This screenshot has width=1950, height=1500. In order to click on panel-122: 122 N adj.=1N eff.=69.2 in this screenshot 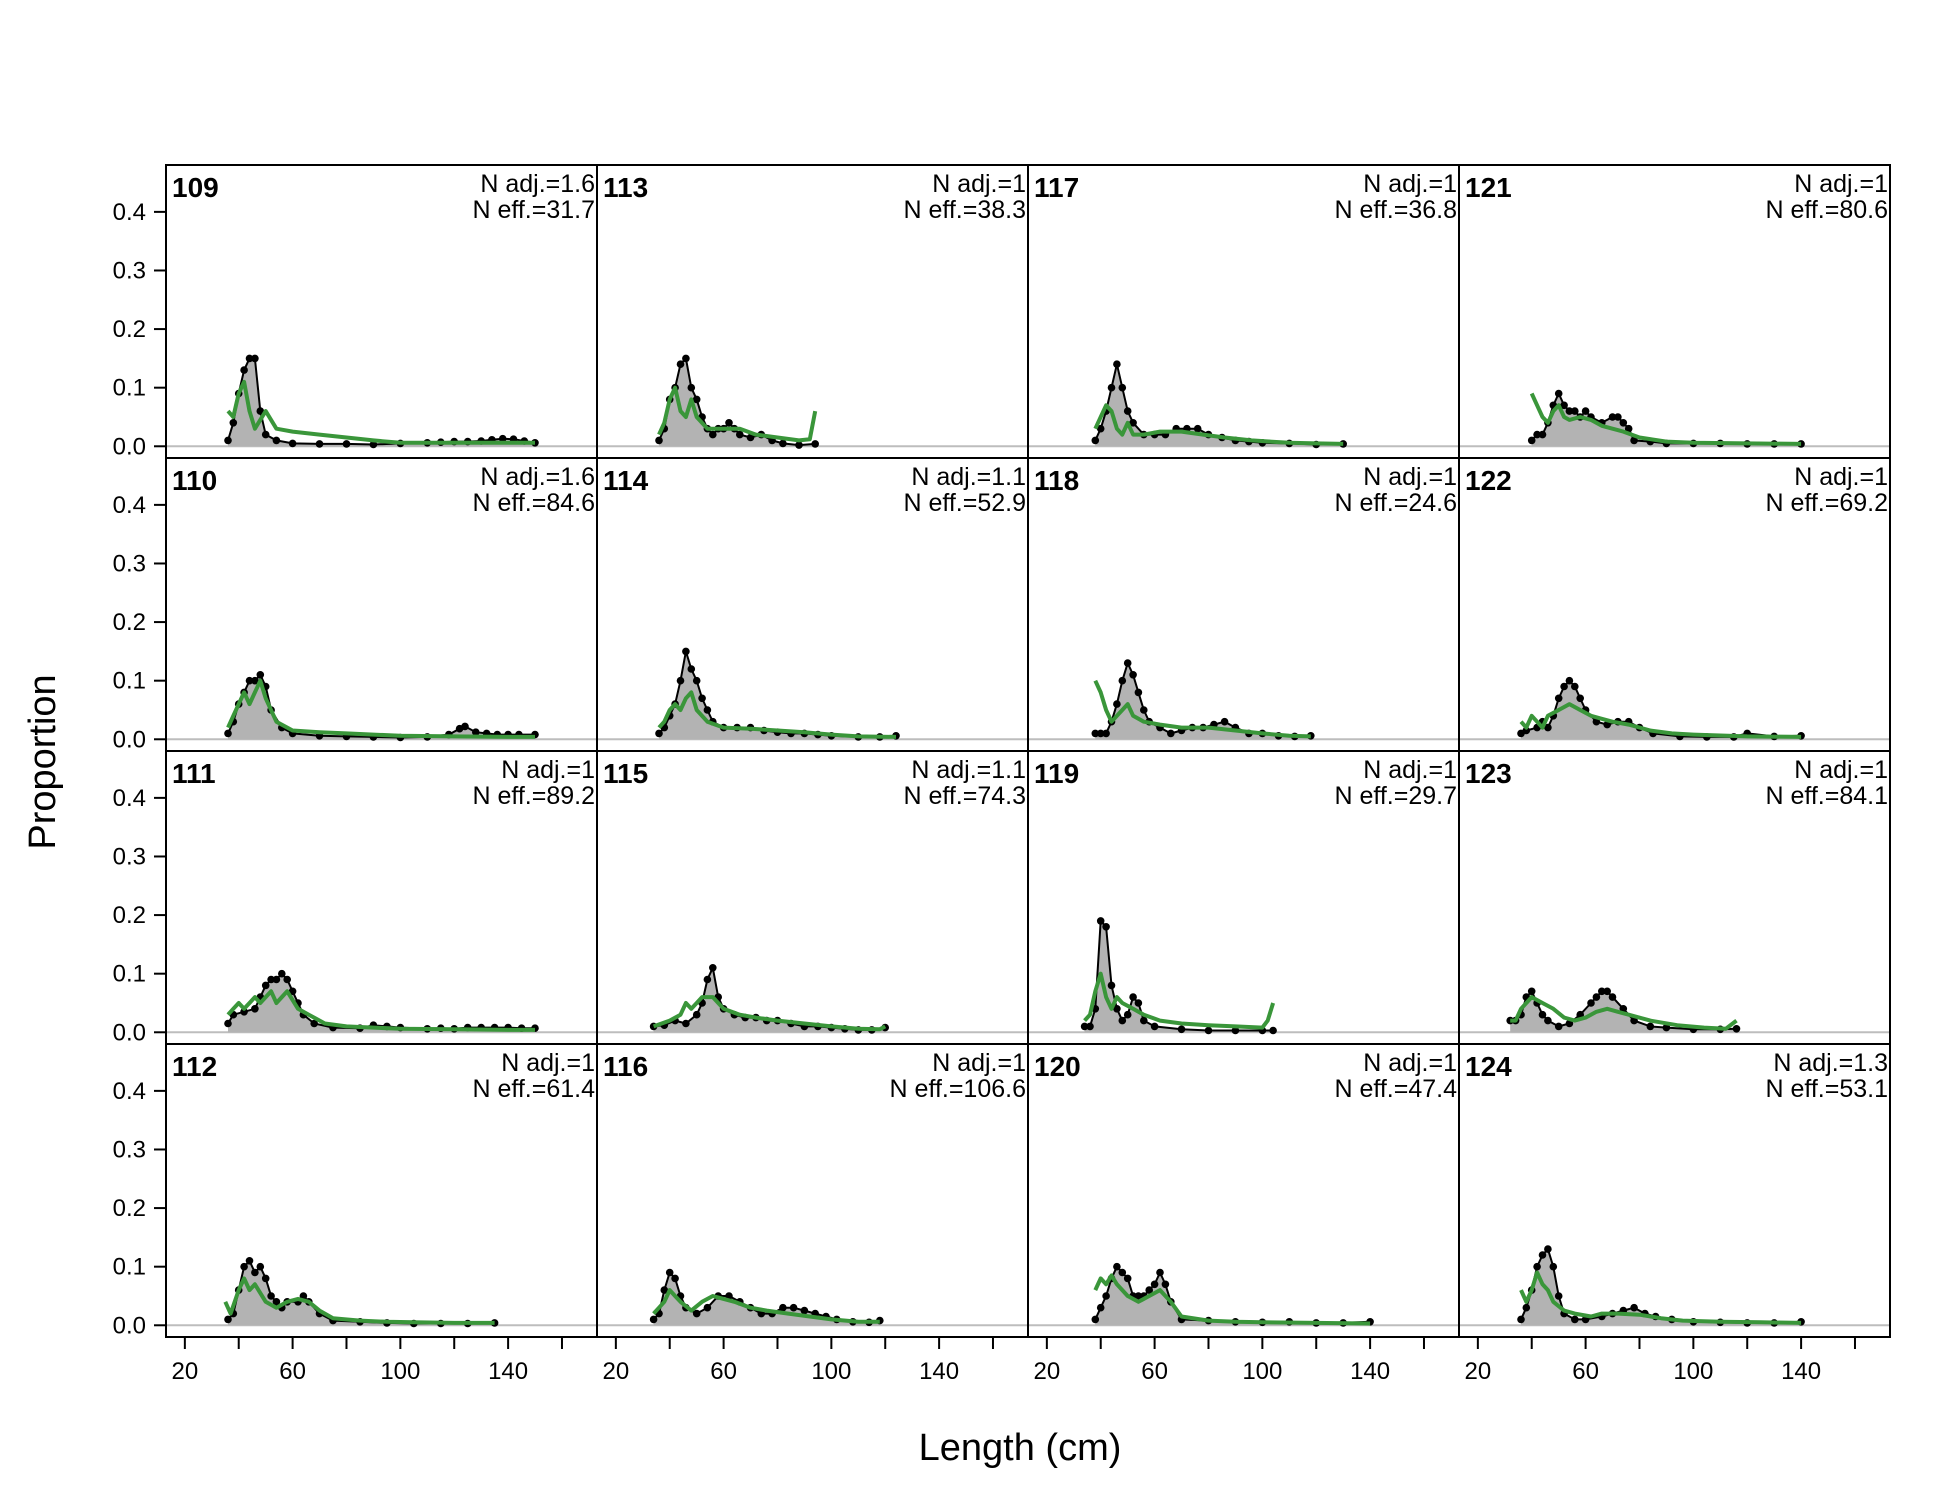, I will do `click(1674, 604)`.